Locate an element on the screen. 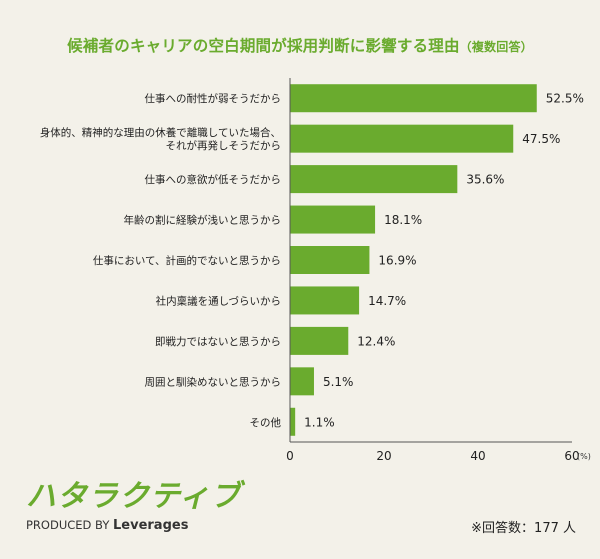  brand-name: Leverages is located at coordinates (151, 525).